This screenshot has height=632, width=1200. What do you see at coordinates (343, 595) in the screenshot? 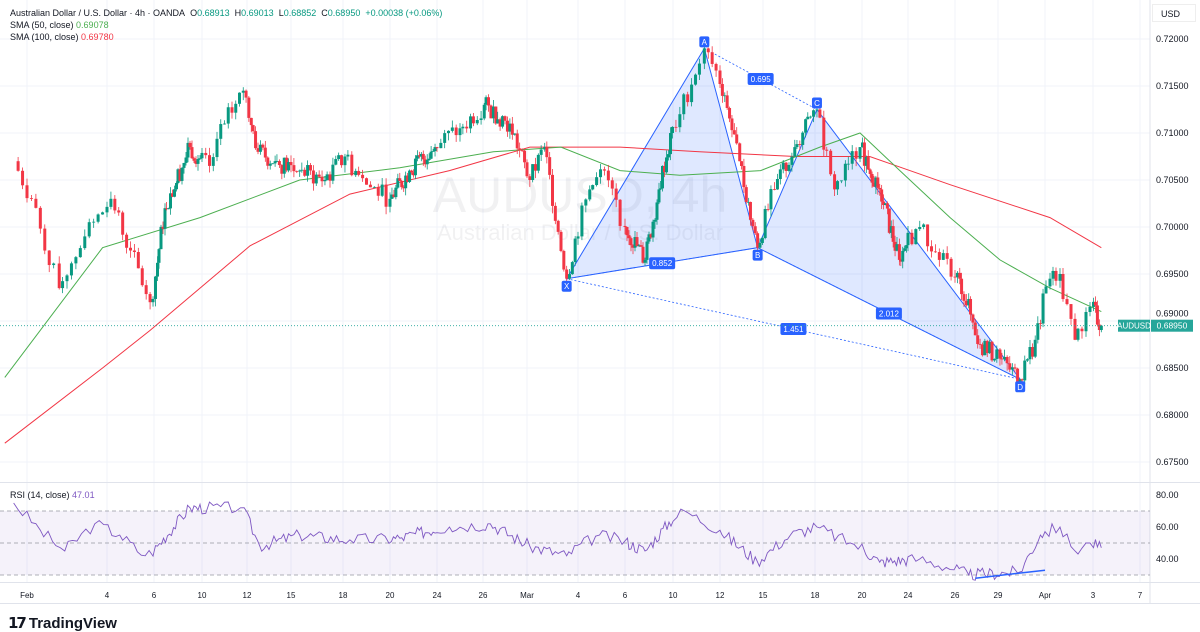
I see `time-tick-label: 18` at bounding box center [343, 595].